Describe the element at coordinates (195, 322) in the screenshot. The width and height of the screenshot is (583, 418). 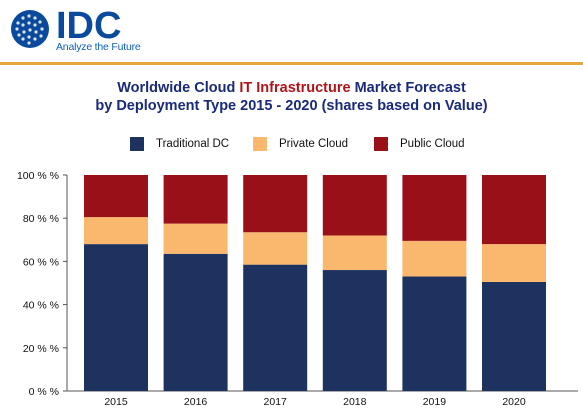
I see `bar-segment-traditional-dc-2016` at that location.